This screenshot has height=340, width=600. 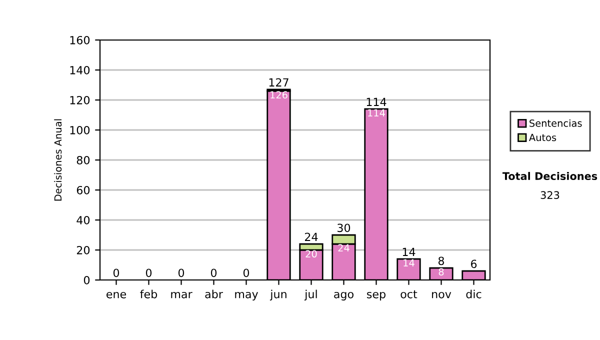 I want to click on y-tick-label: 120, so click(x=80, y=100).